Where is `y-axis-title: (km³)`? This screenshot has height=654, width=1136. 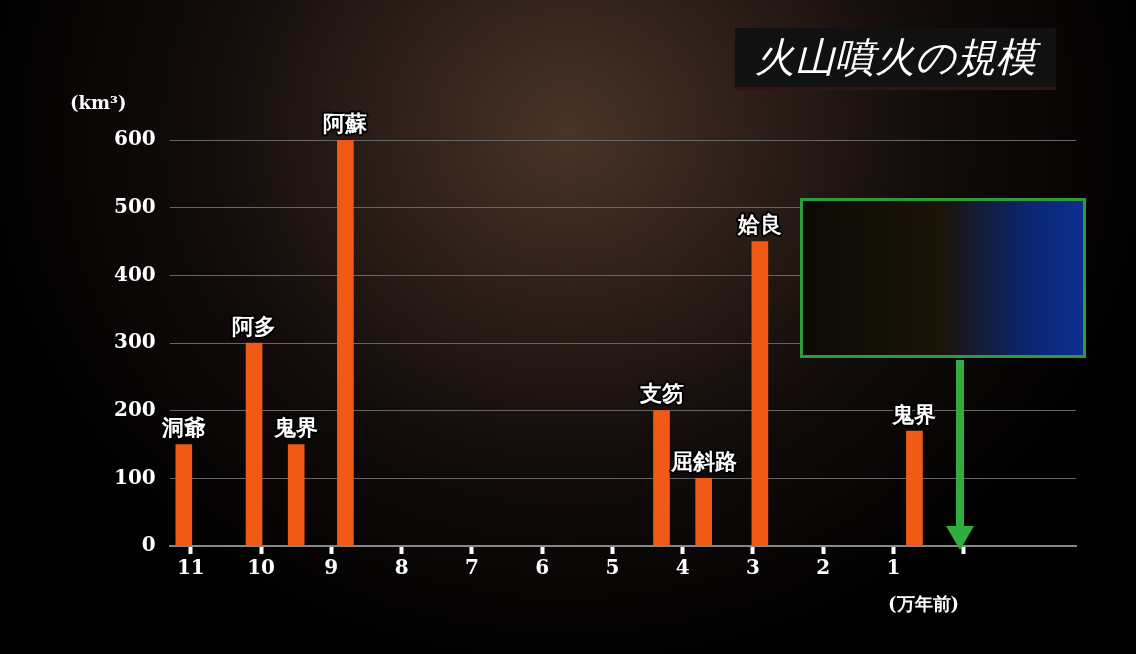
y-axis-title: (km³) is located at coordinates (98, 102).